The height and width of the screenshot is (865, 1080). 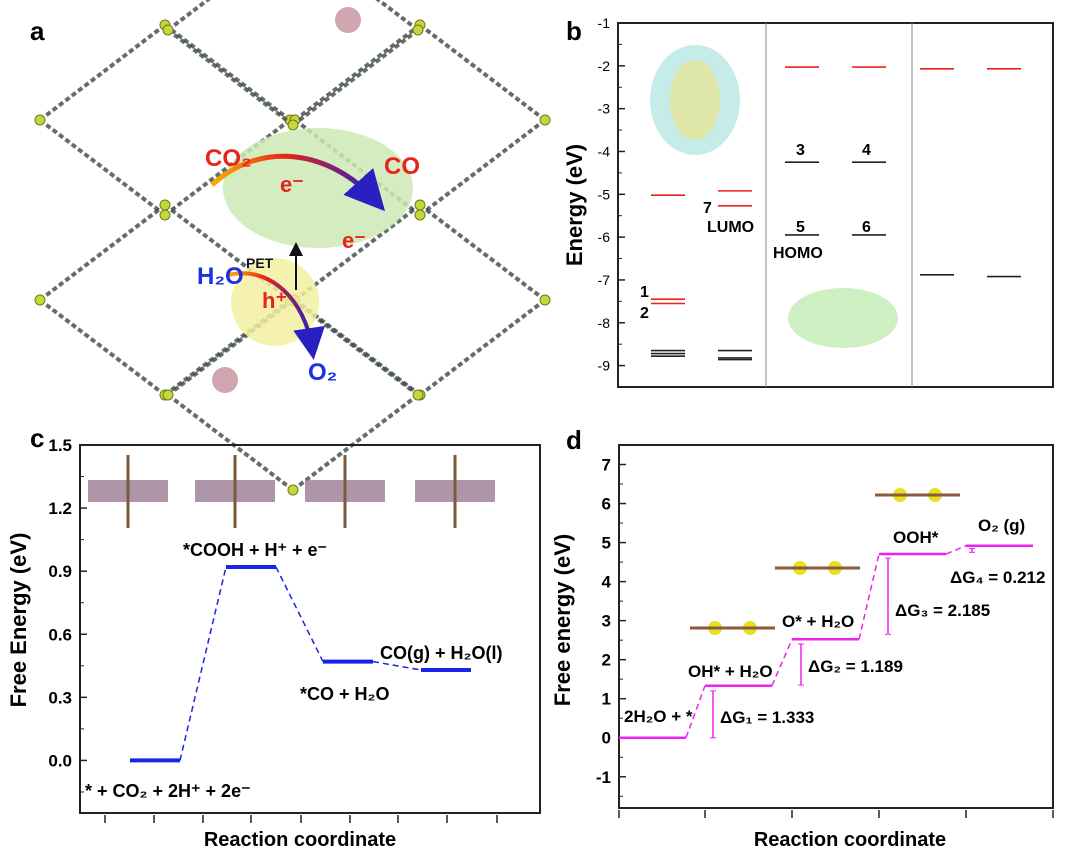 What do you see at coordinates (606, 465) in the screenshot?
I see `ytick-label: 7` at bounding box center [606, 465].